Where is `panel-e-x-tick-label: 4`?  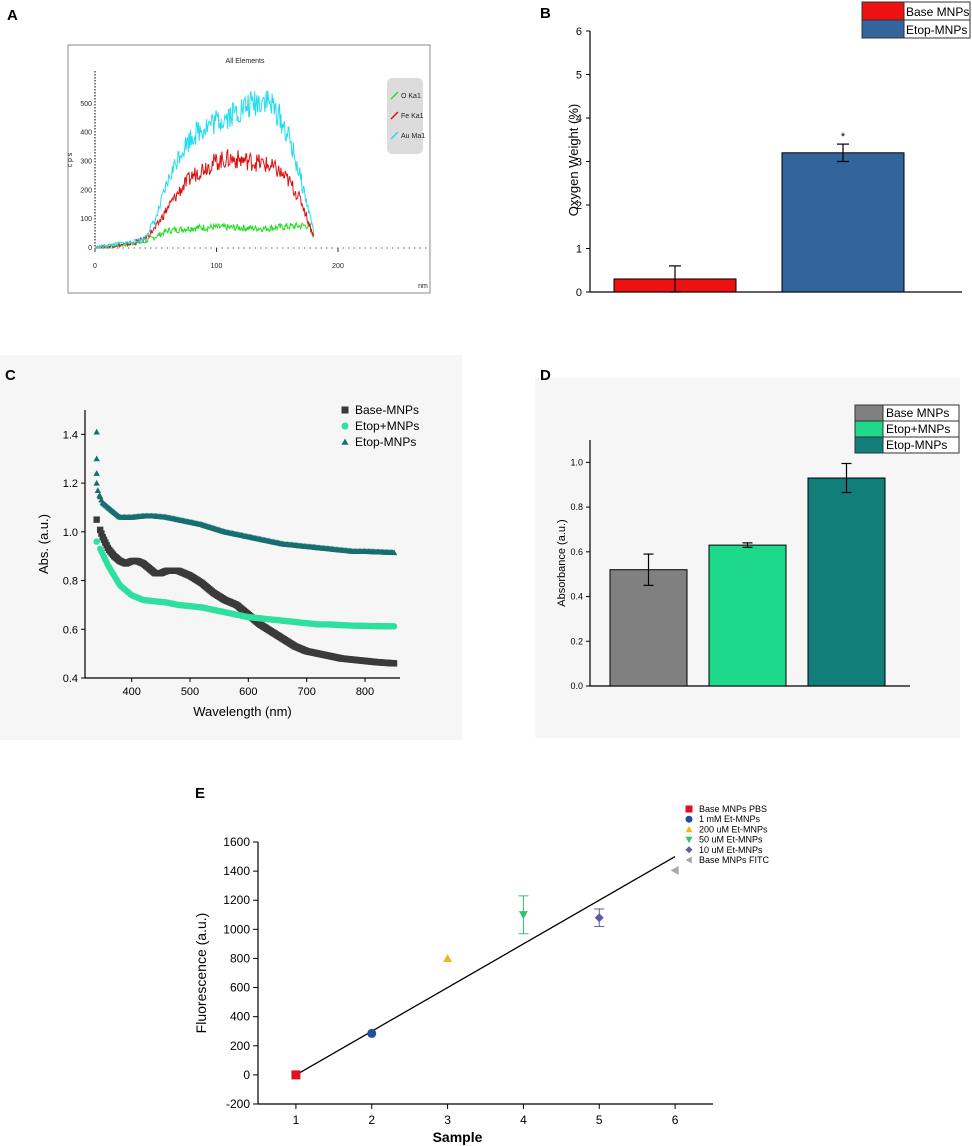
panel-e-x-tick-label: 4 is located at coordinates (523, 1120).